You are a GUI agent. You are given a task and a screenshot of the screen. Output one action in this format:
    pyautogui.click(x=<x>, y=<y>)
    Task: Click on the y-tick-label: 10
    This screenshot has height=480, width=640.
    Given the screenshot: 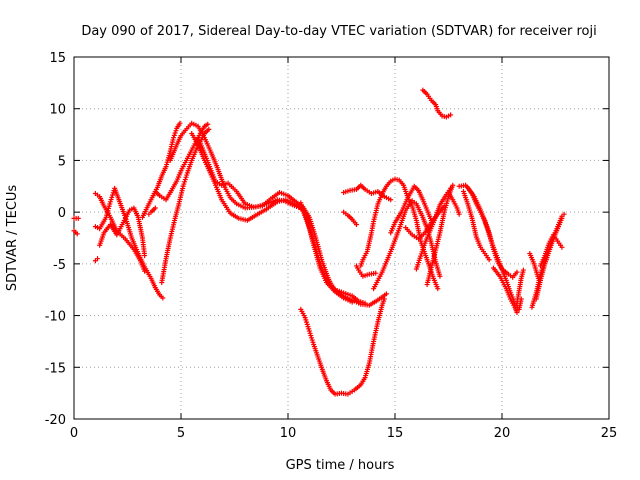 What is the action you would take?
    pyautogui.click(x=57, y=110)
    